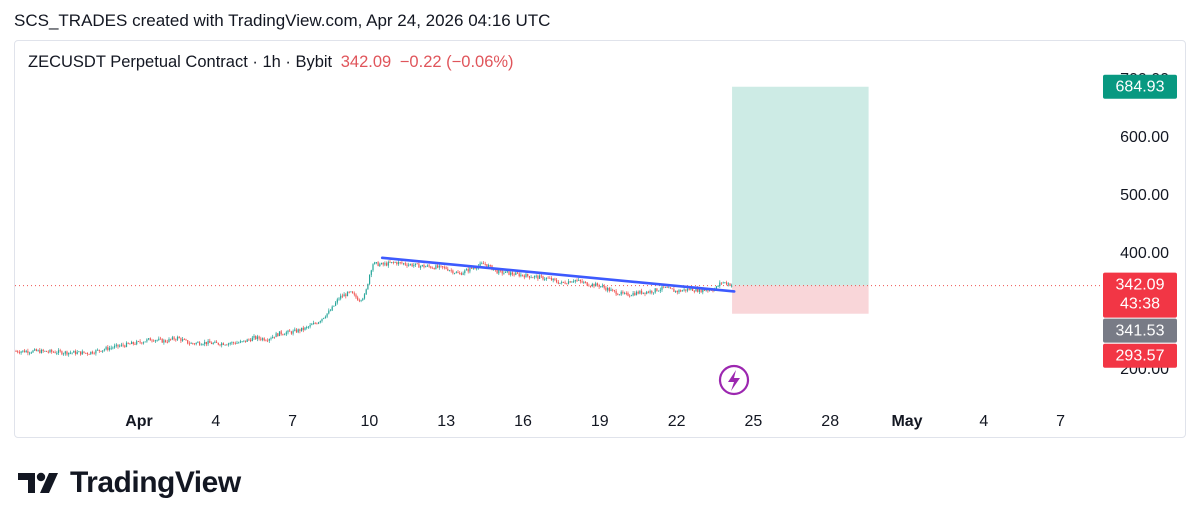 The image size is (1200, 528). I want to click on x-tick-6: 19, so click(600, 421).